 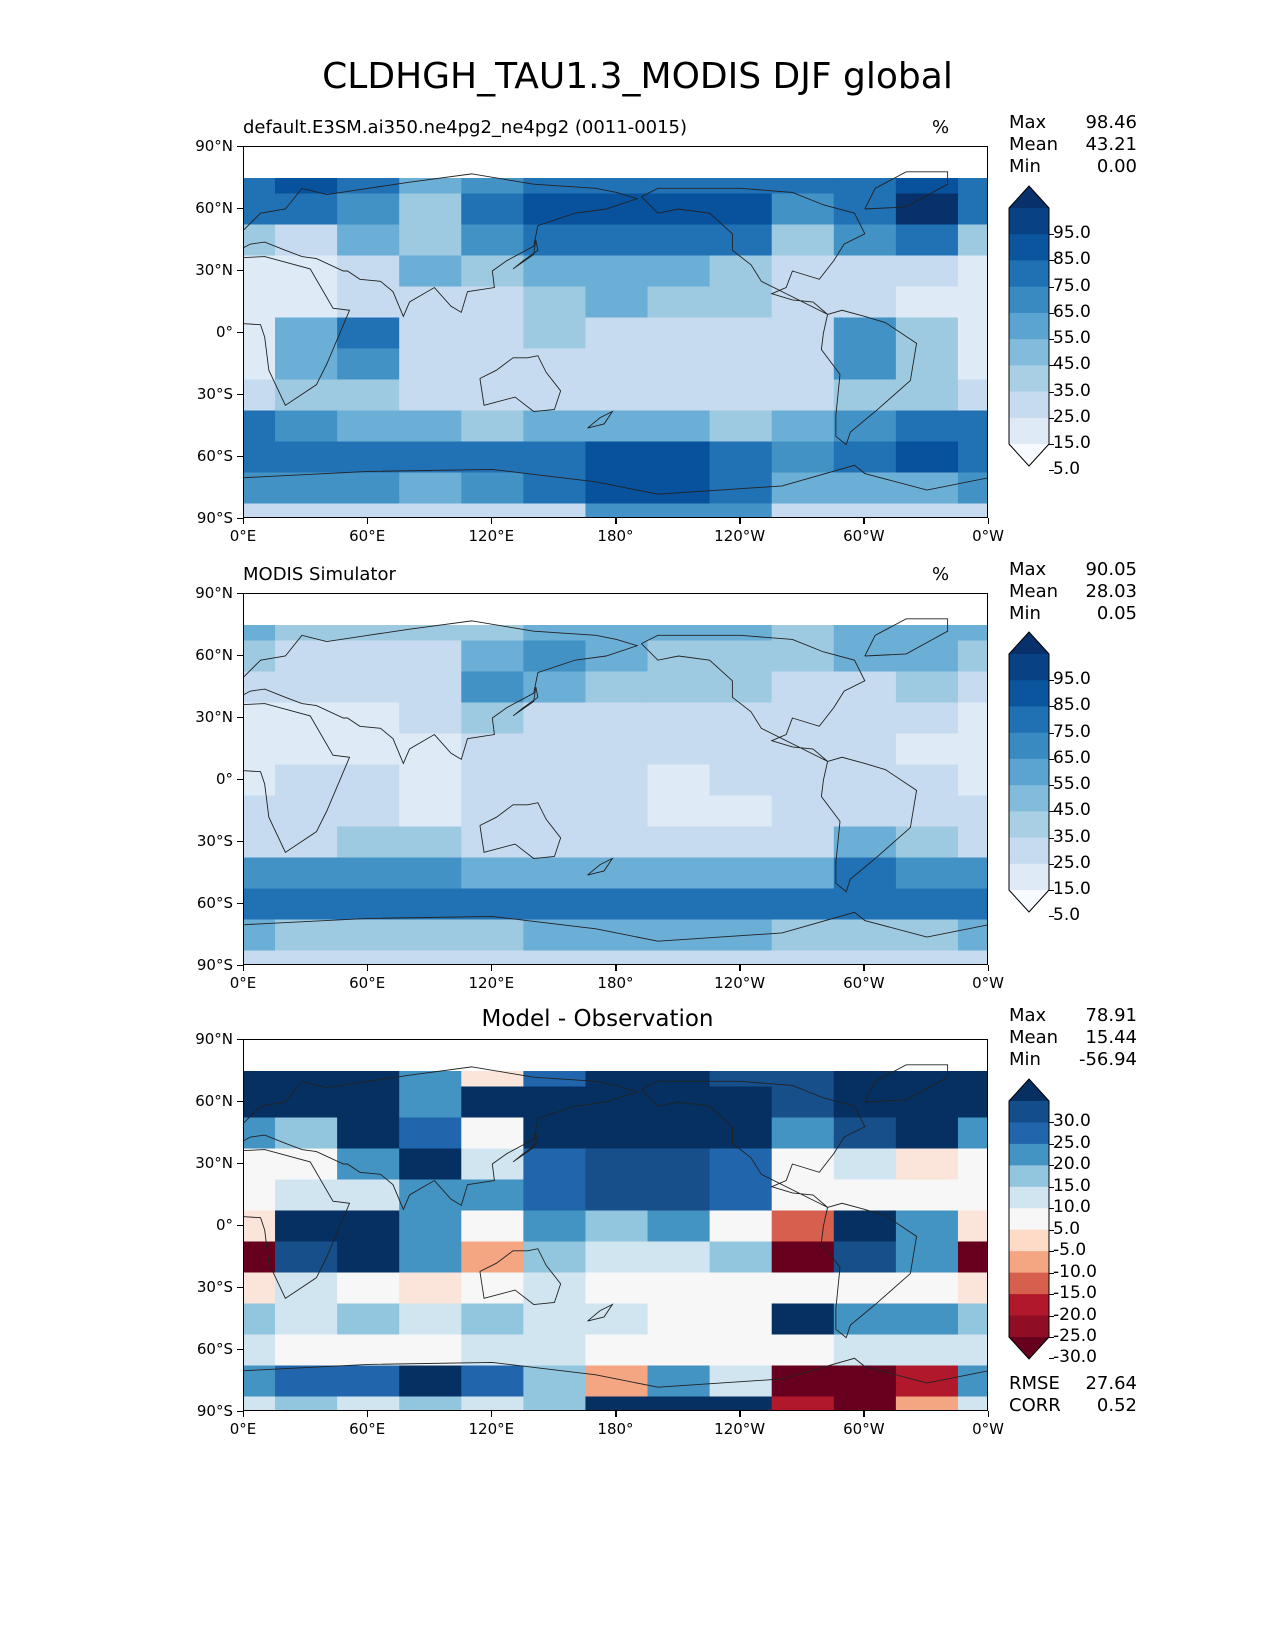 I want to click on lat-tick-label: 0°, so click(x=224, y=332).